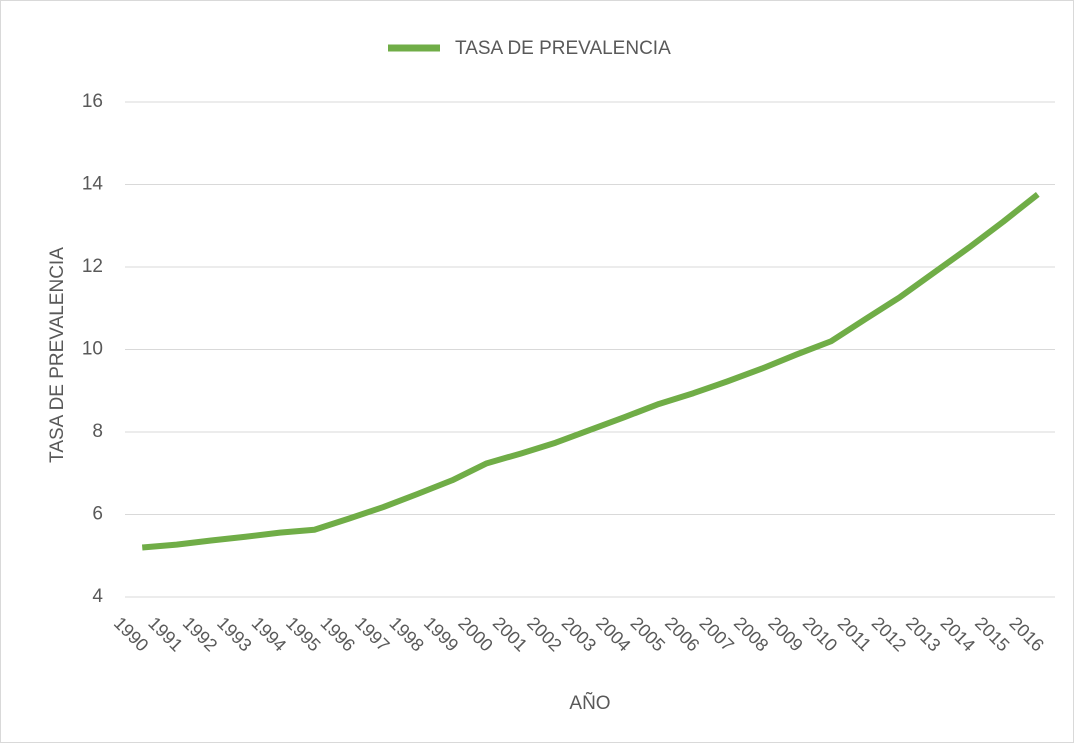 This screenshot has width=1074, height=743. What do you see at coordinates (92, 266) in the screenshot?
I see `y-tick-label: 12` at bounding box center [92, 266].